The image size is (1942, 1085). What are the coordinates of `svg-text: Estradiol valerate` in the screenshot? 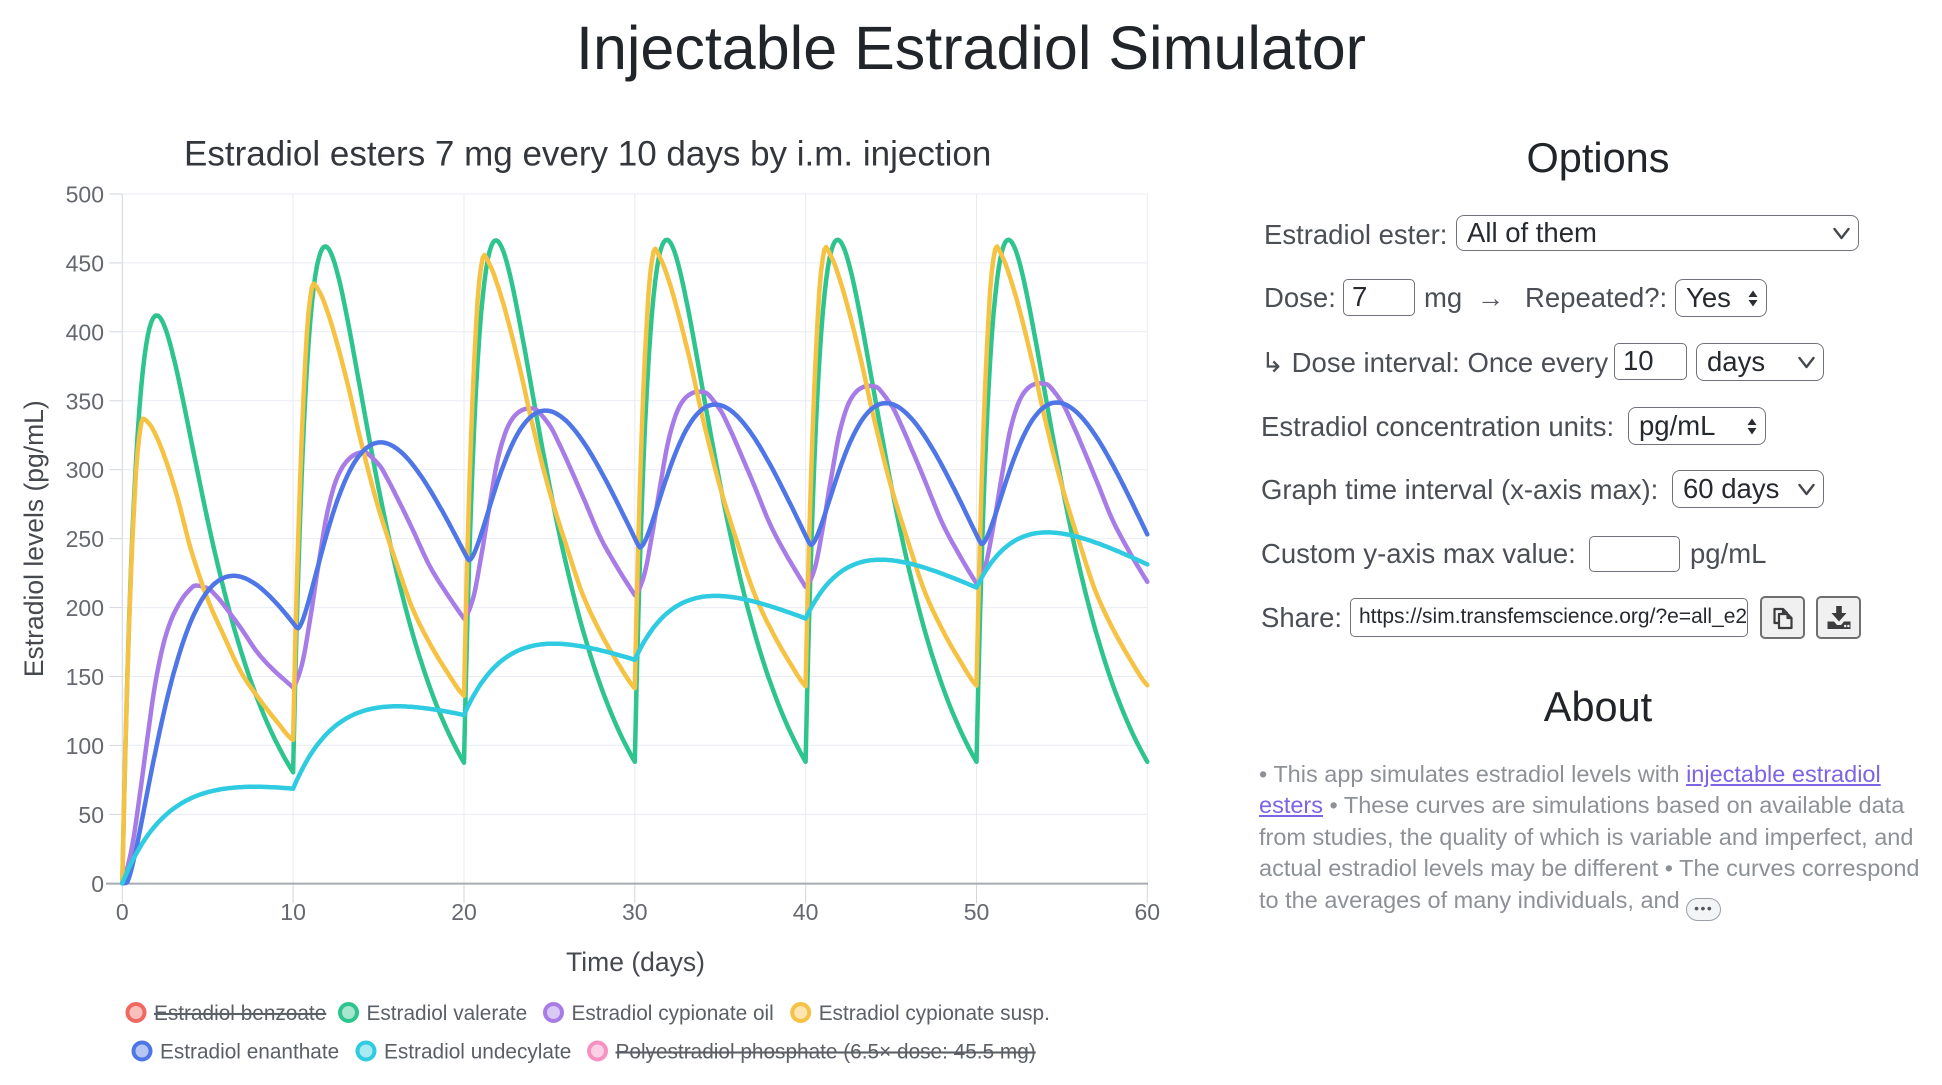 It's located at (447, 1013).